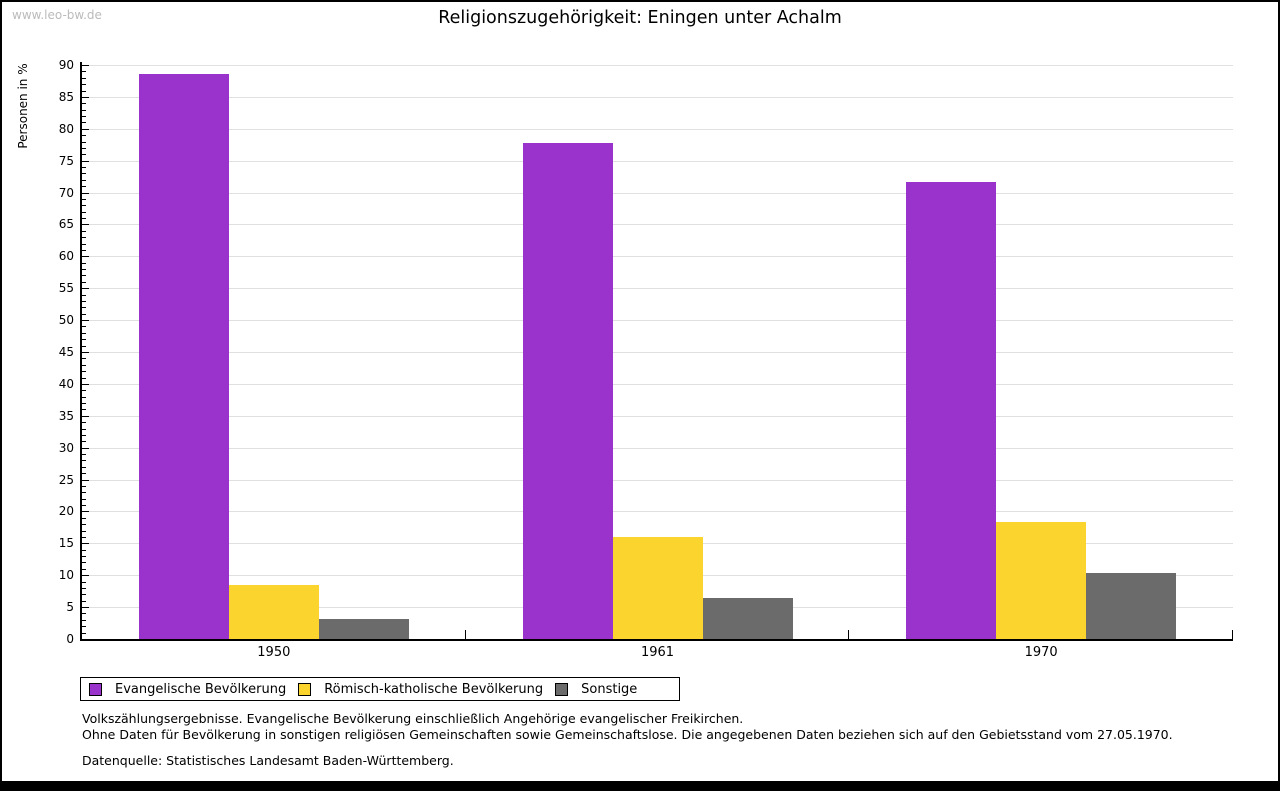 The width and height of the screenshot is (1280, 791). I want to click on legend-entry-1: Römisch-katholische Bevölkerung, so click(420, 689).